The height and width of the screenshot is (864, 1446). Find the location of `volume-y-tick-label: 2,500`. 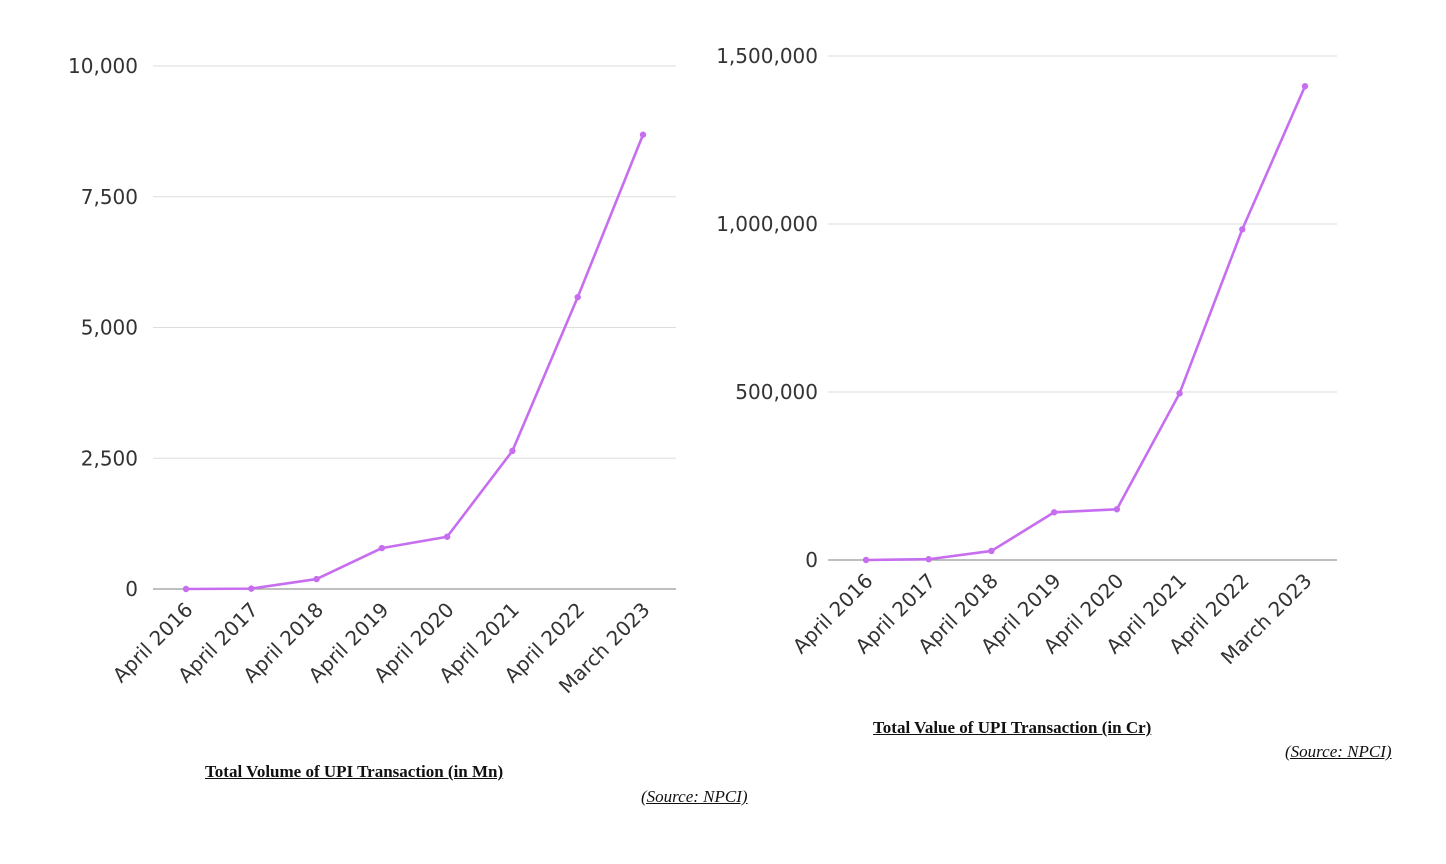

volume-y-tick-label: 2,500 is located at coordinates (109, 458).